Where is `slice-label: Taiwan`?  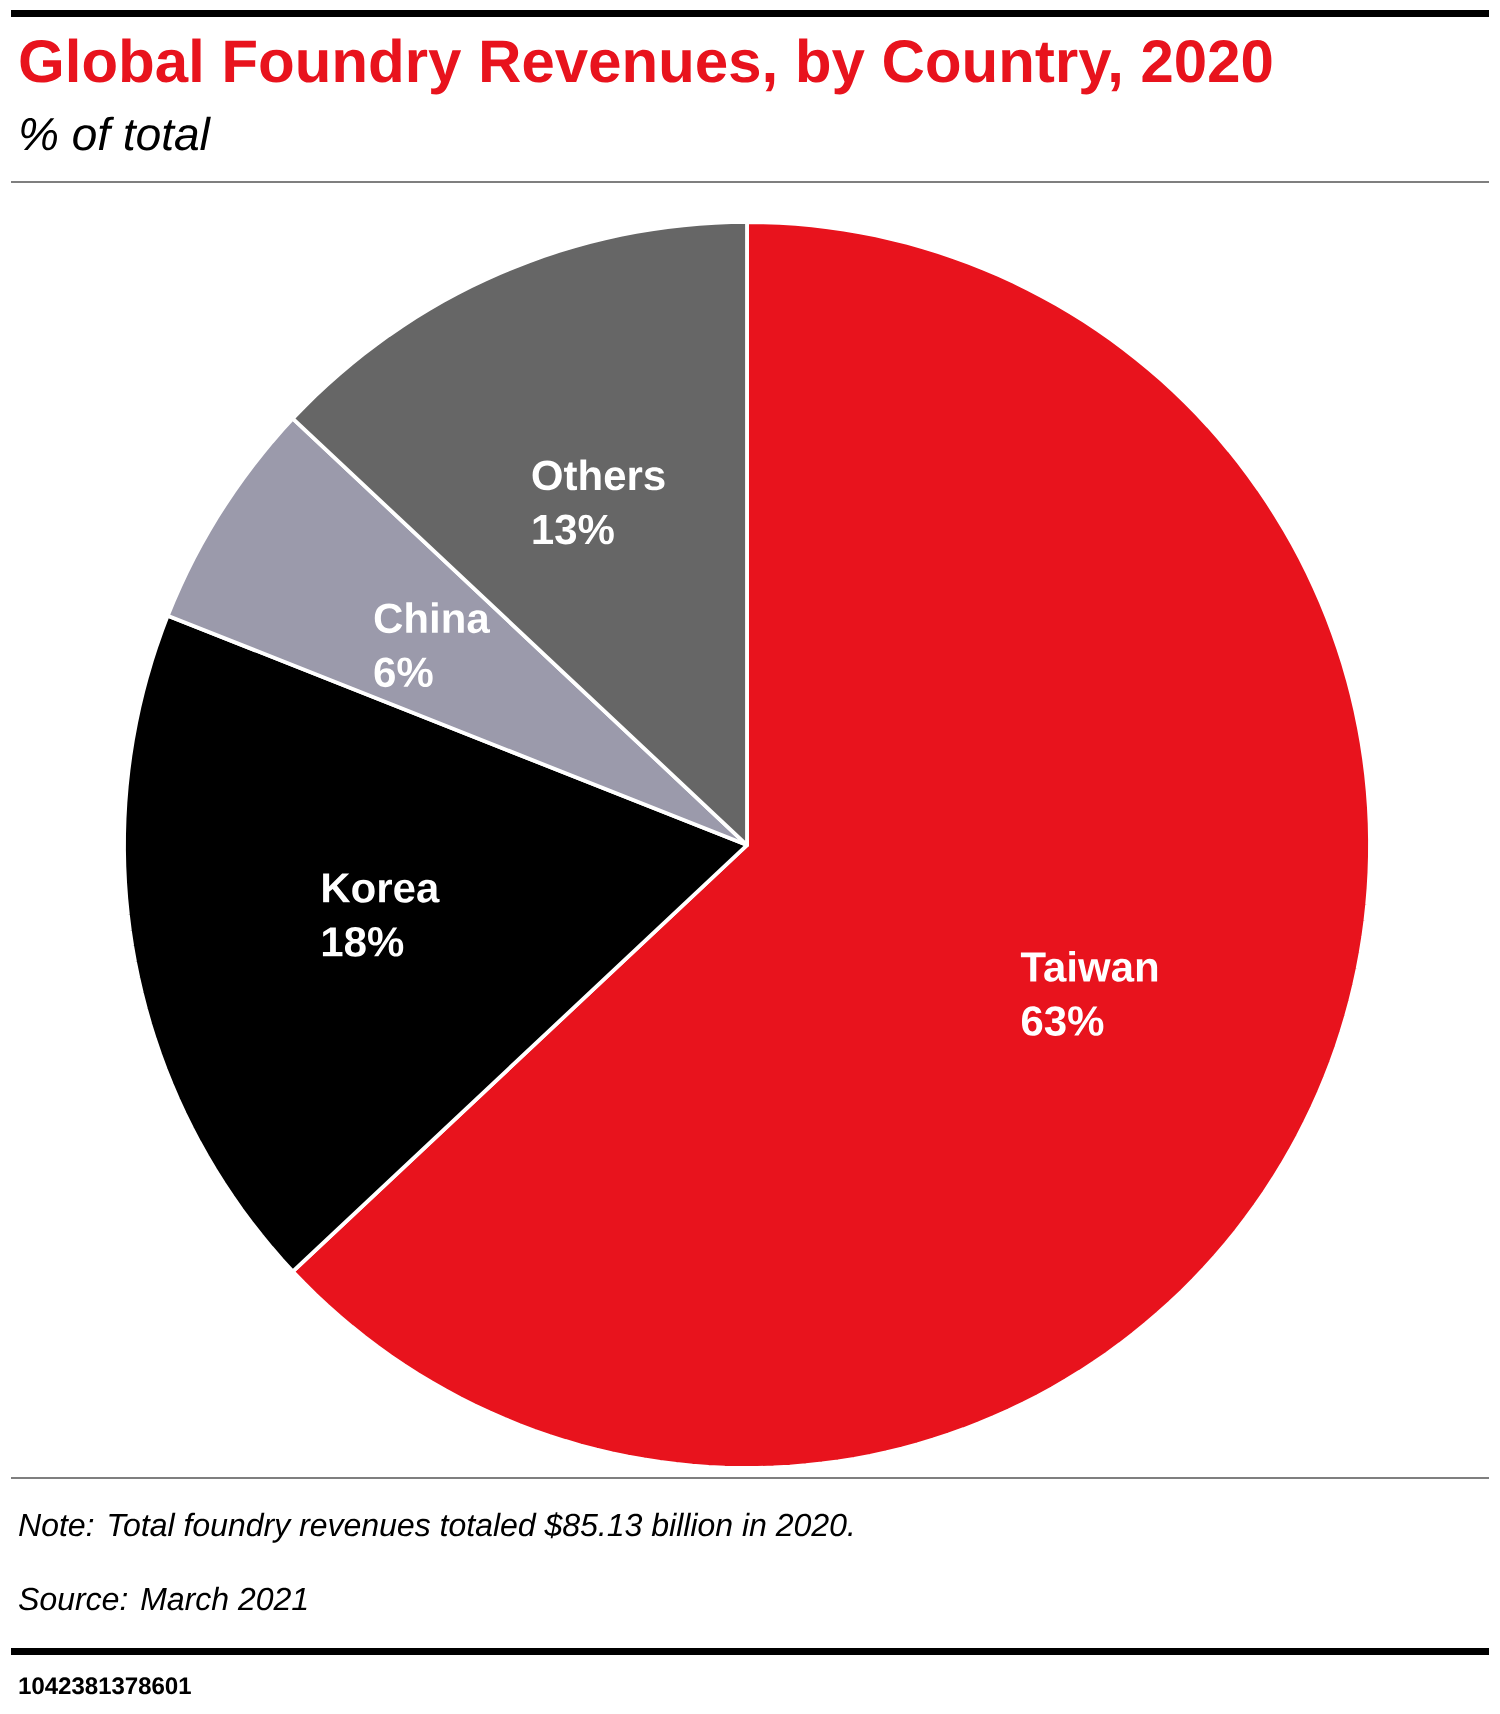 slice-label: Taiwan is located at coordinates (1089, 966).